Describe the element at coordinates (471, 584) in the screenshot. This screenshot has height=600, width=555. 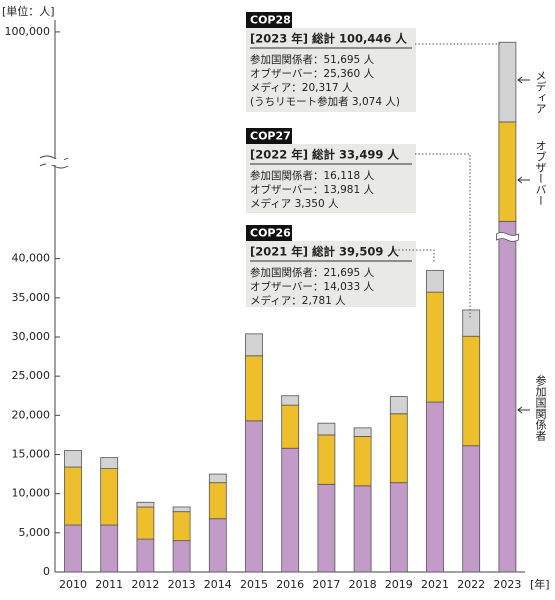
I see `x-tick-label: 2022` at that location.